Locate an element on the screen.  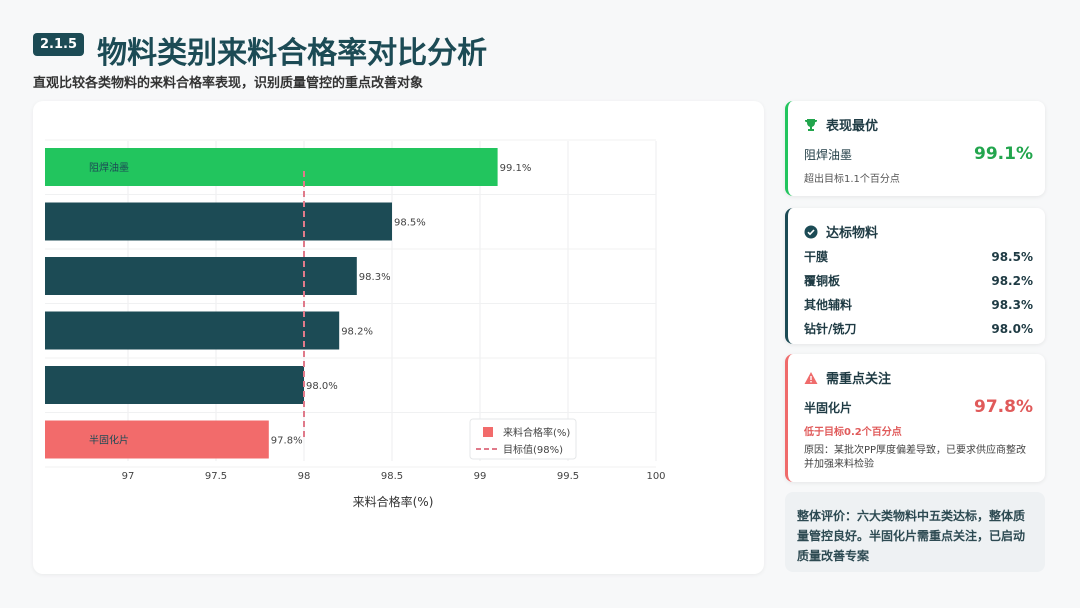
ok-item-value: 98.3% is located at coordinates (1012, 304).